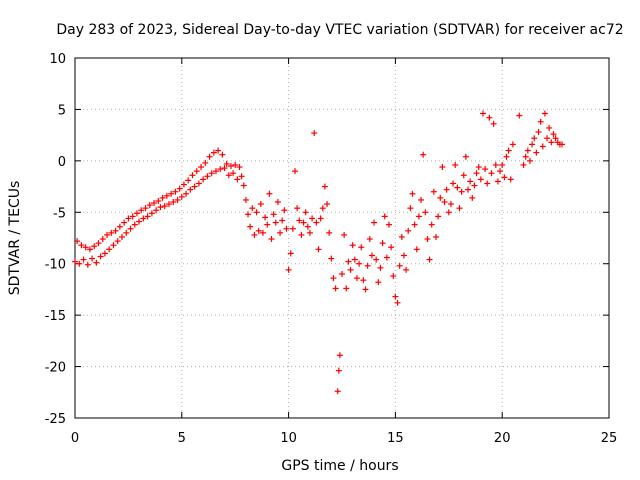  I want to click on x-tick-label: 5, so click(182, 438).